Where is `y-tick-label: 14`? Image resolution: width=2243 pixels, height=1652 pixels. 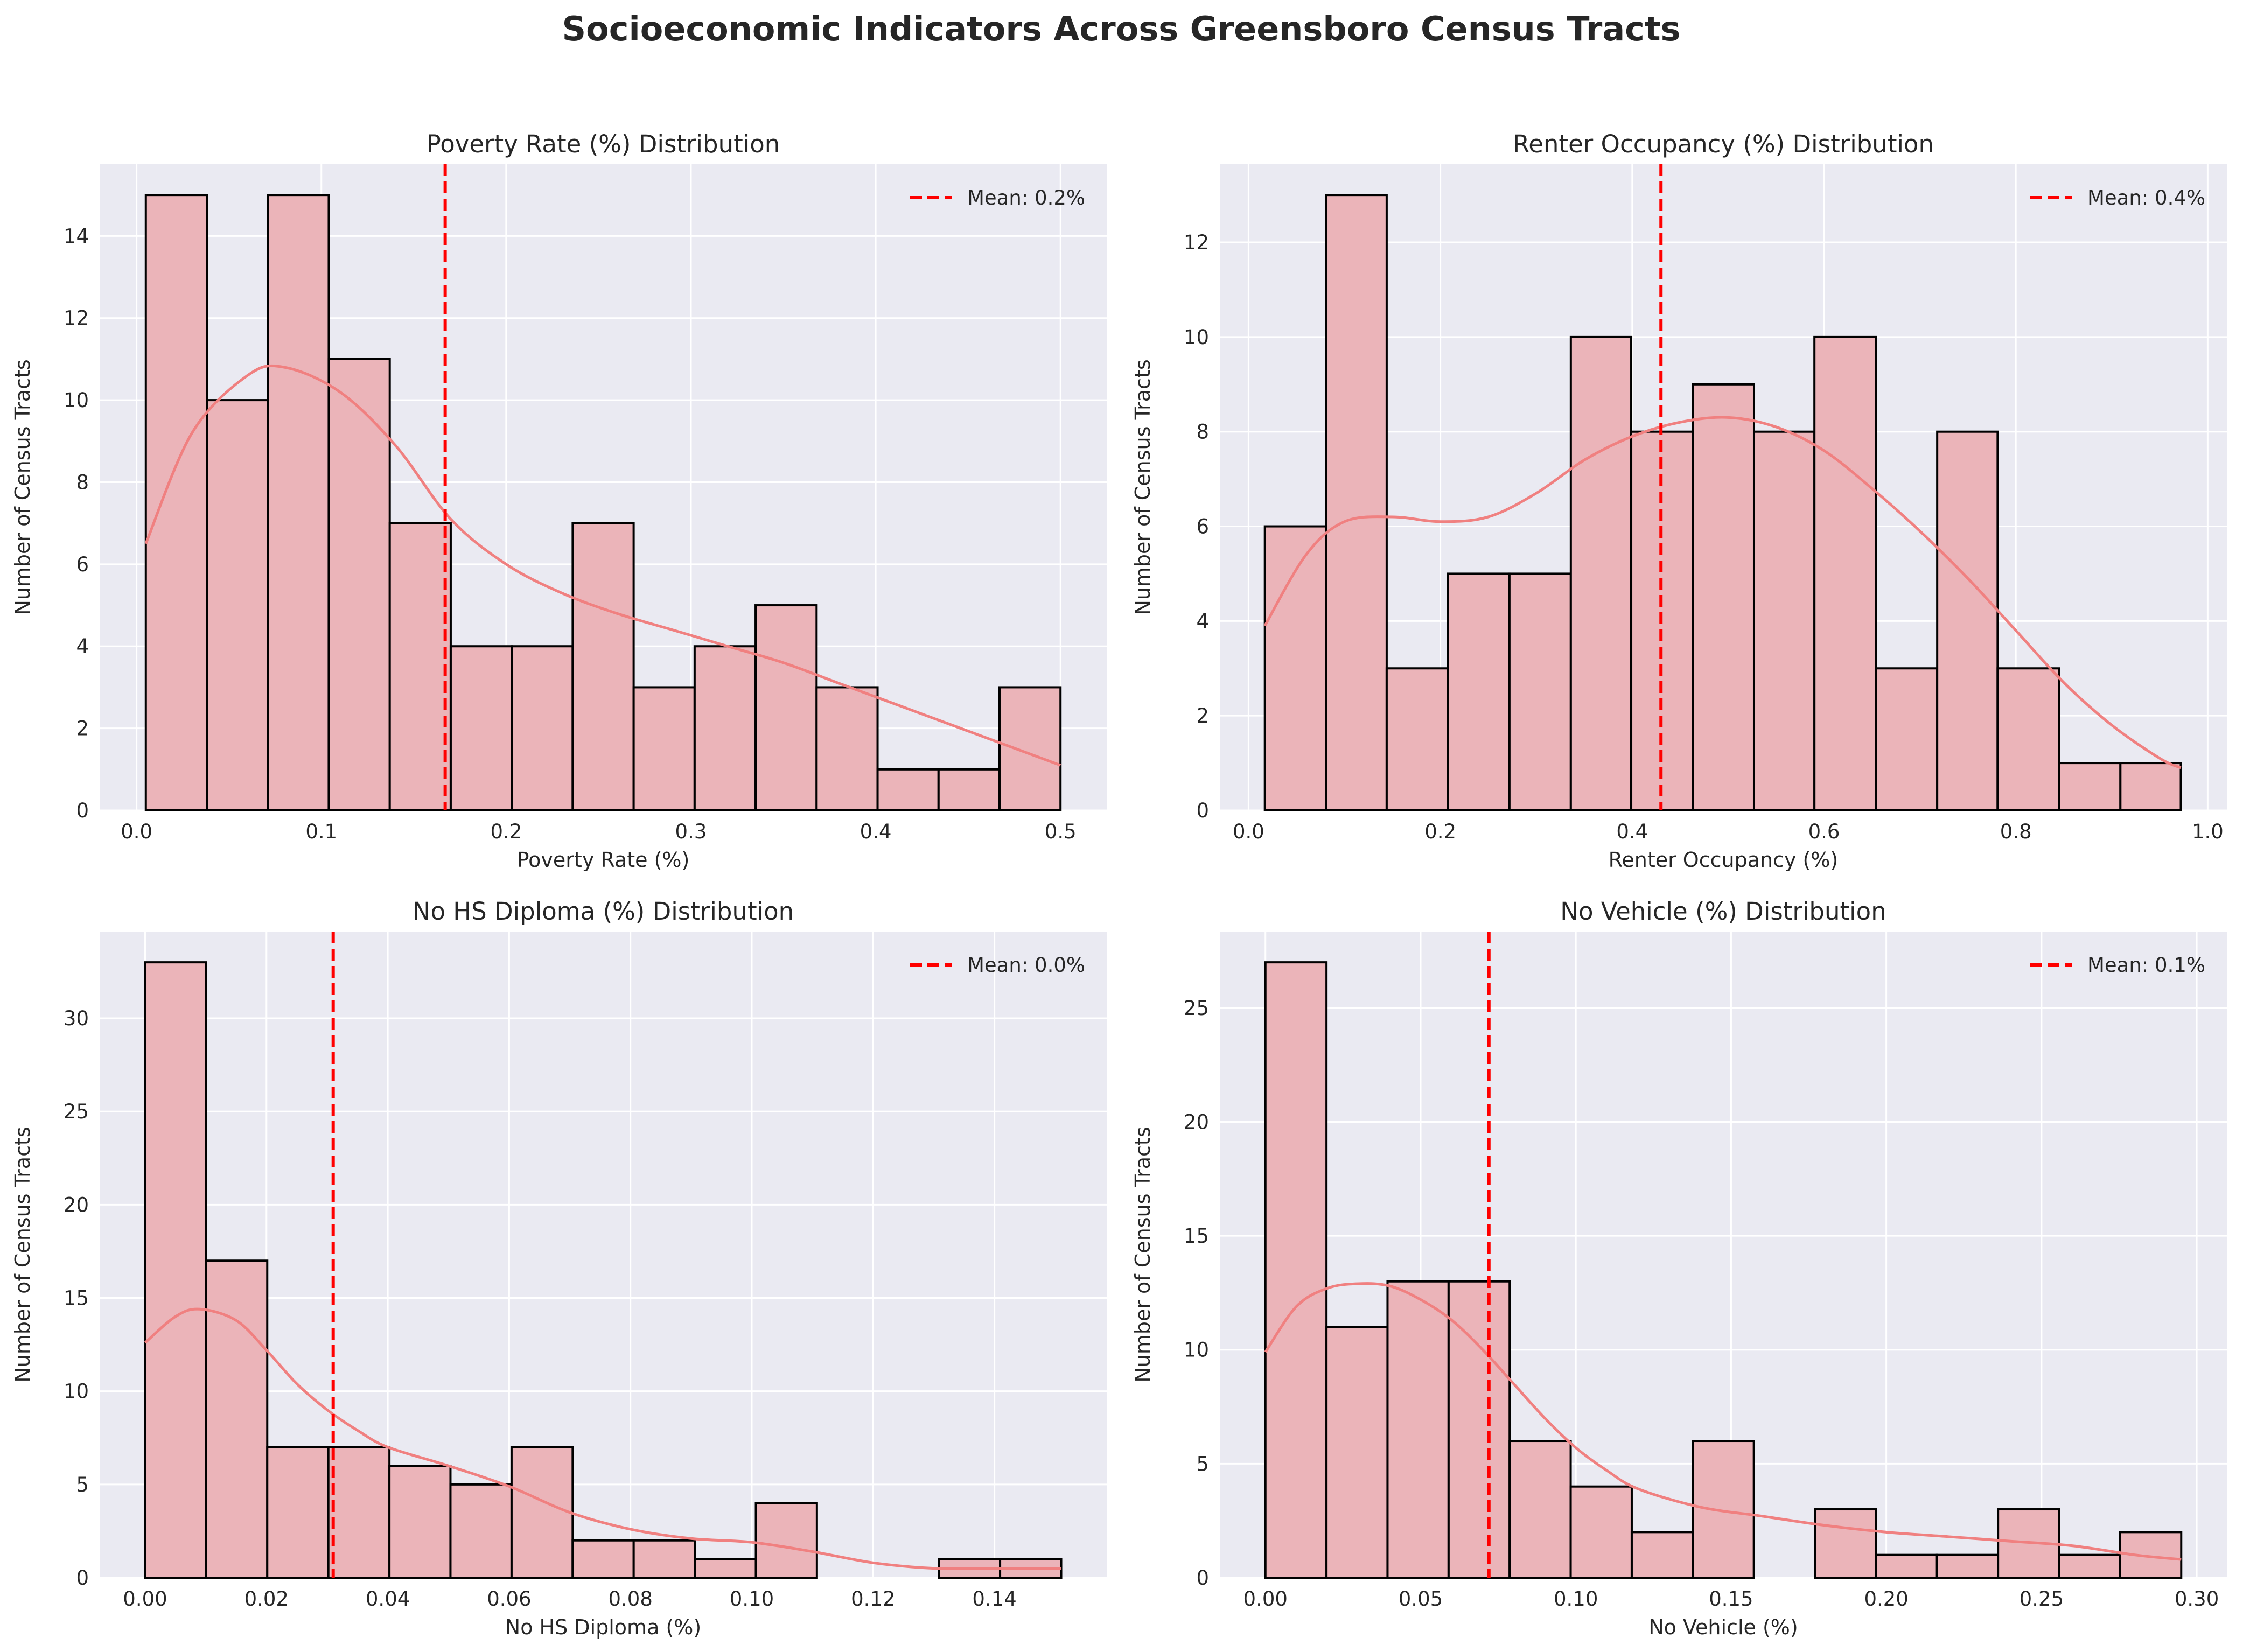
y-tick-label: 14 is located at coordinates (76, 236).